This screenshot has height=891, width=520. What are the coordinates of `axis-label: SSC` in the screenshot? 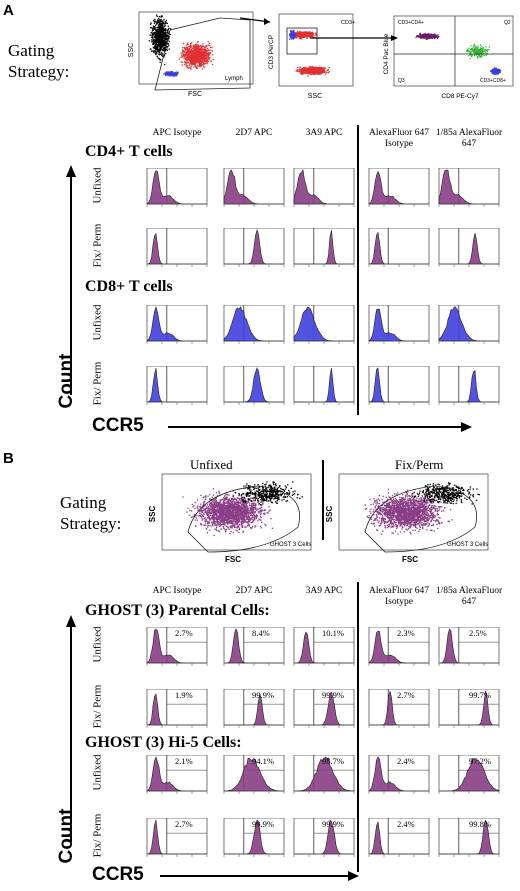 It's located at (329, 514).